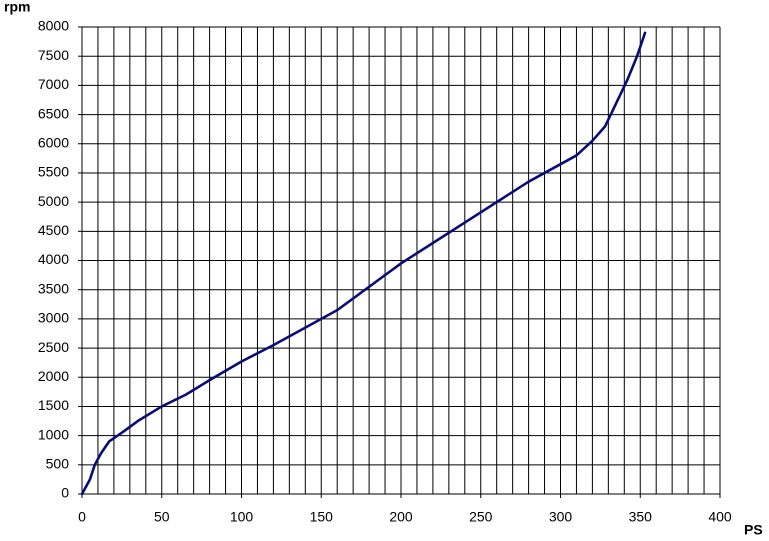 The width and height of the screenshot is (769, 541). I want to click on y-tick-label: 5000, so click(53, 201).